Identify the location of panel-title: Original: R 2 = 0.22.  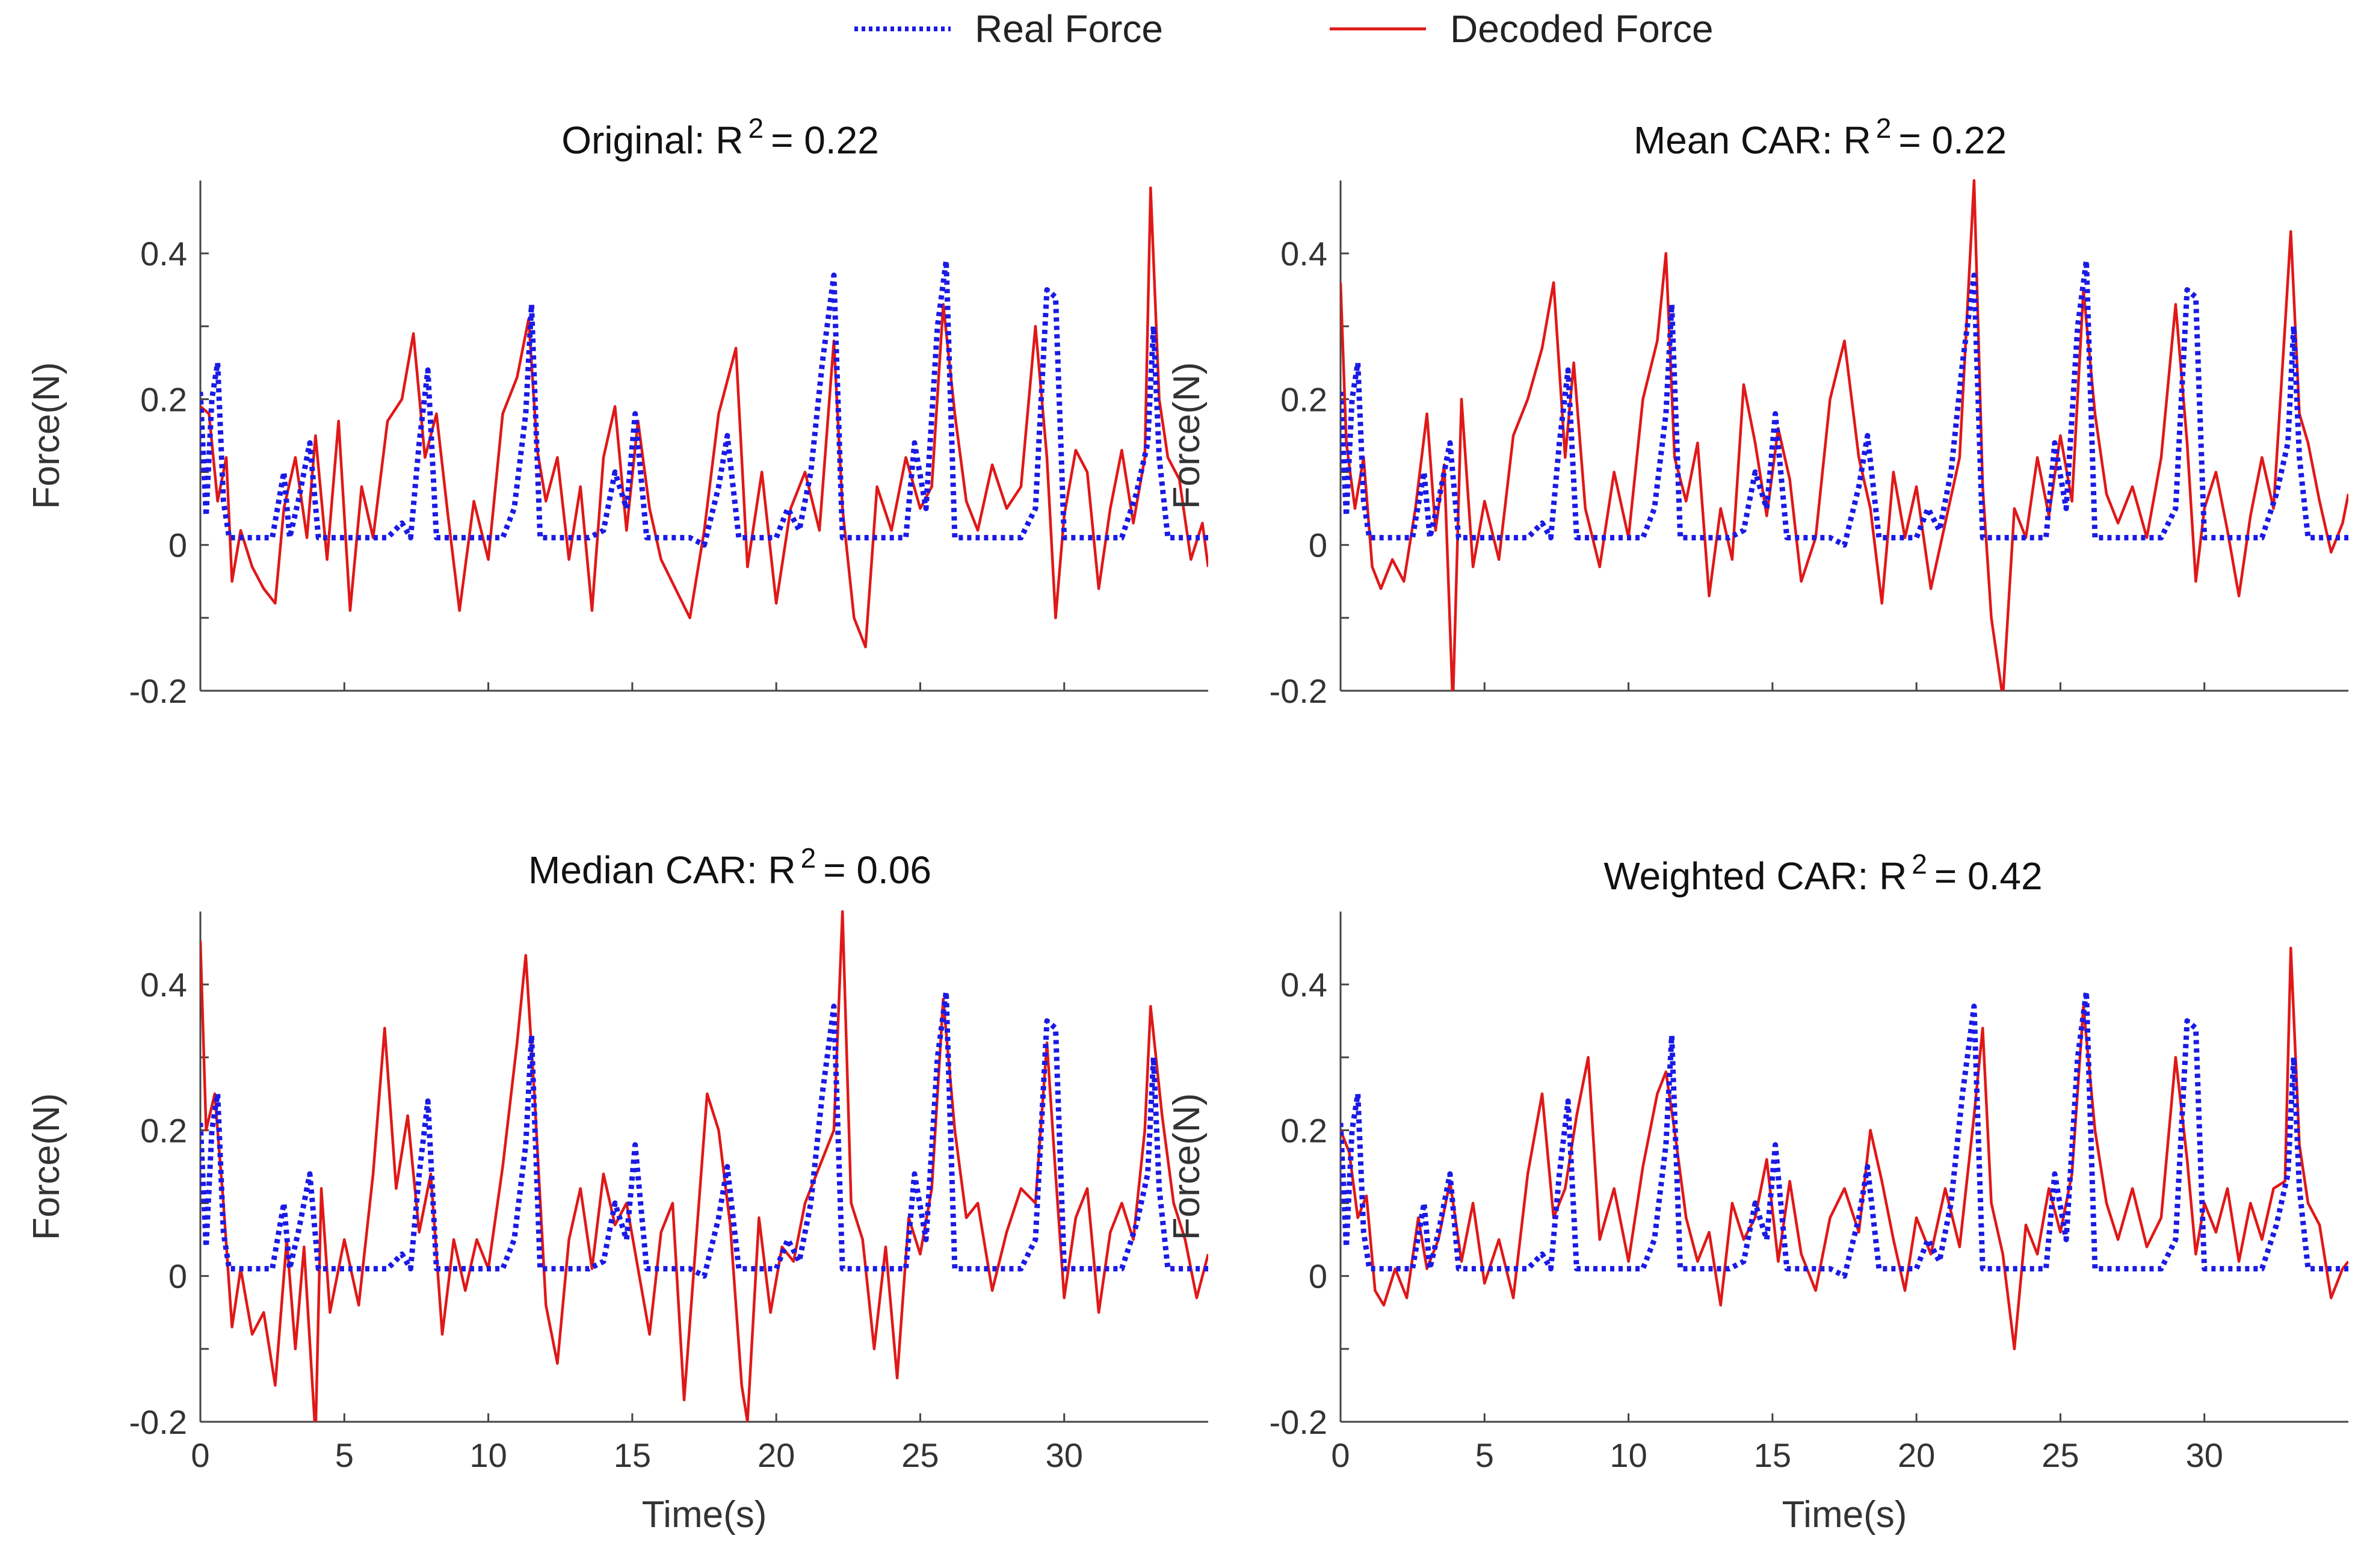
(720, 137).